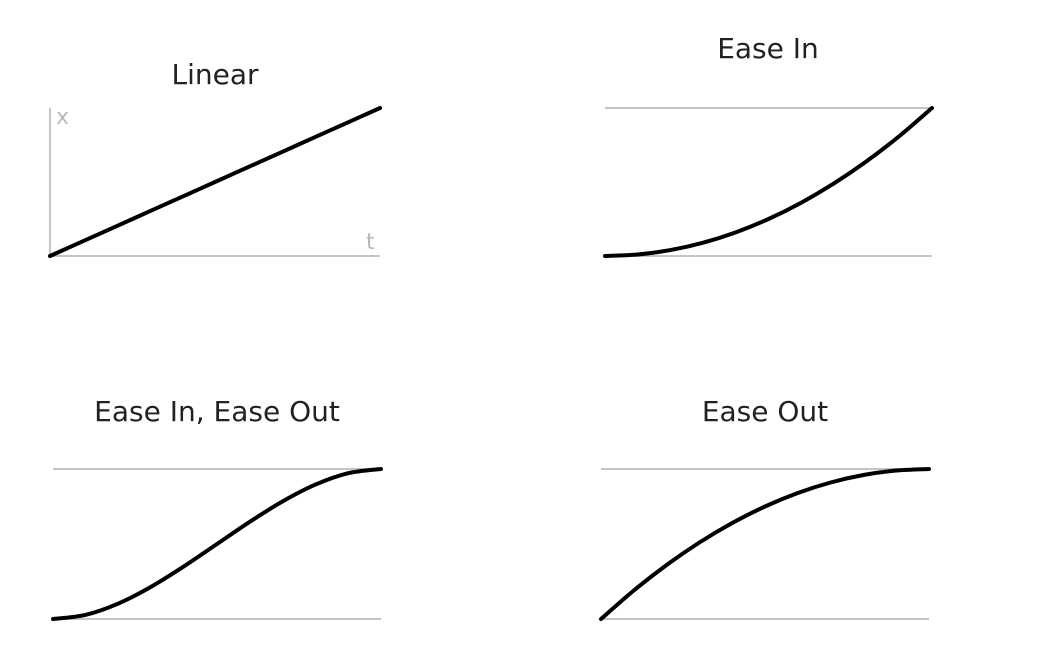  I want to click on panel-ease-in: Ease In, so click(768, 145).